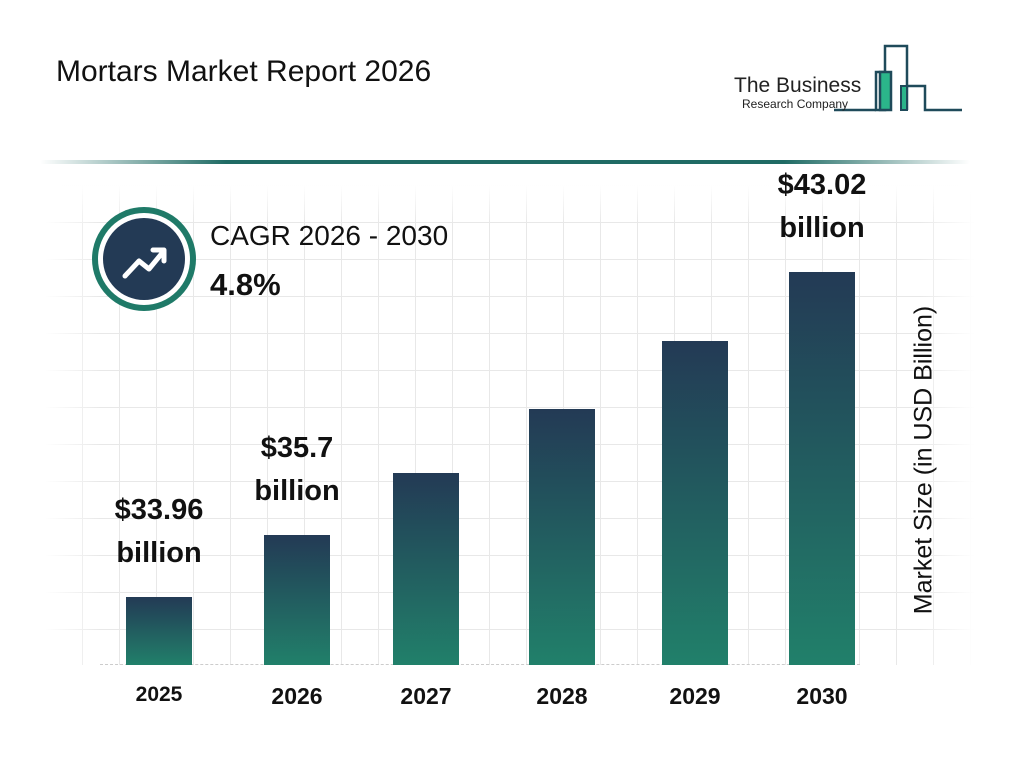 The width and height of the screenshot is (1024, 768). Describe the element at coordinates (159, 510) in the screenshot. I see `data-label-value: $33.96` at that location.